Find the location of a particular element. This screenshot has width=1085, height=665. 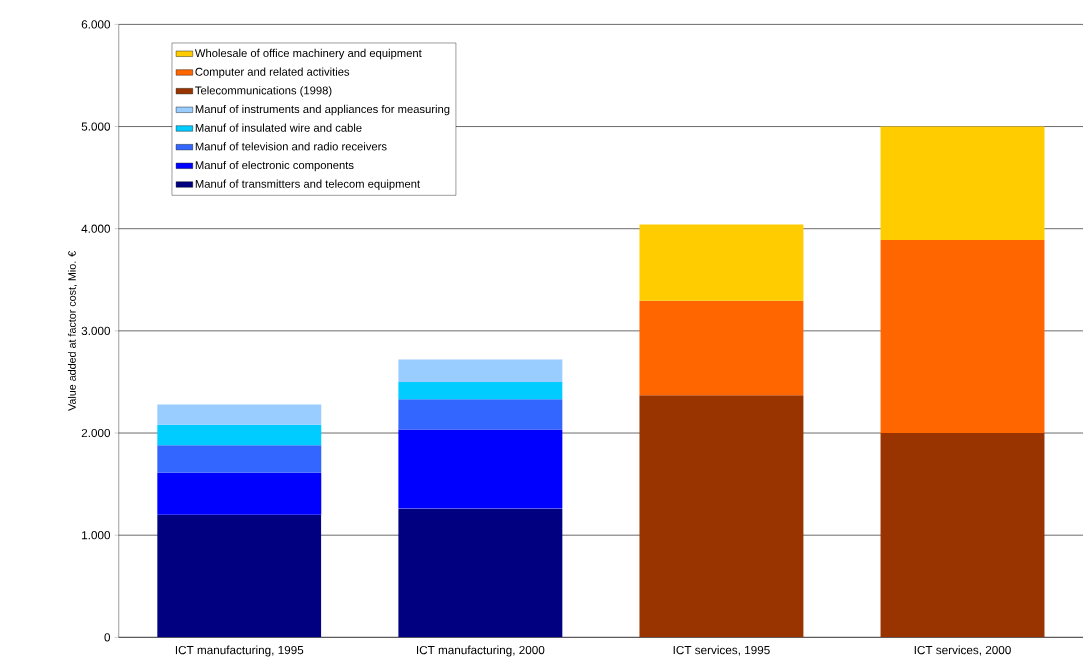

legend-label: Manuf of electronic components is located at coordinates (274, 166).